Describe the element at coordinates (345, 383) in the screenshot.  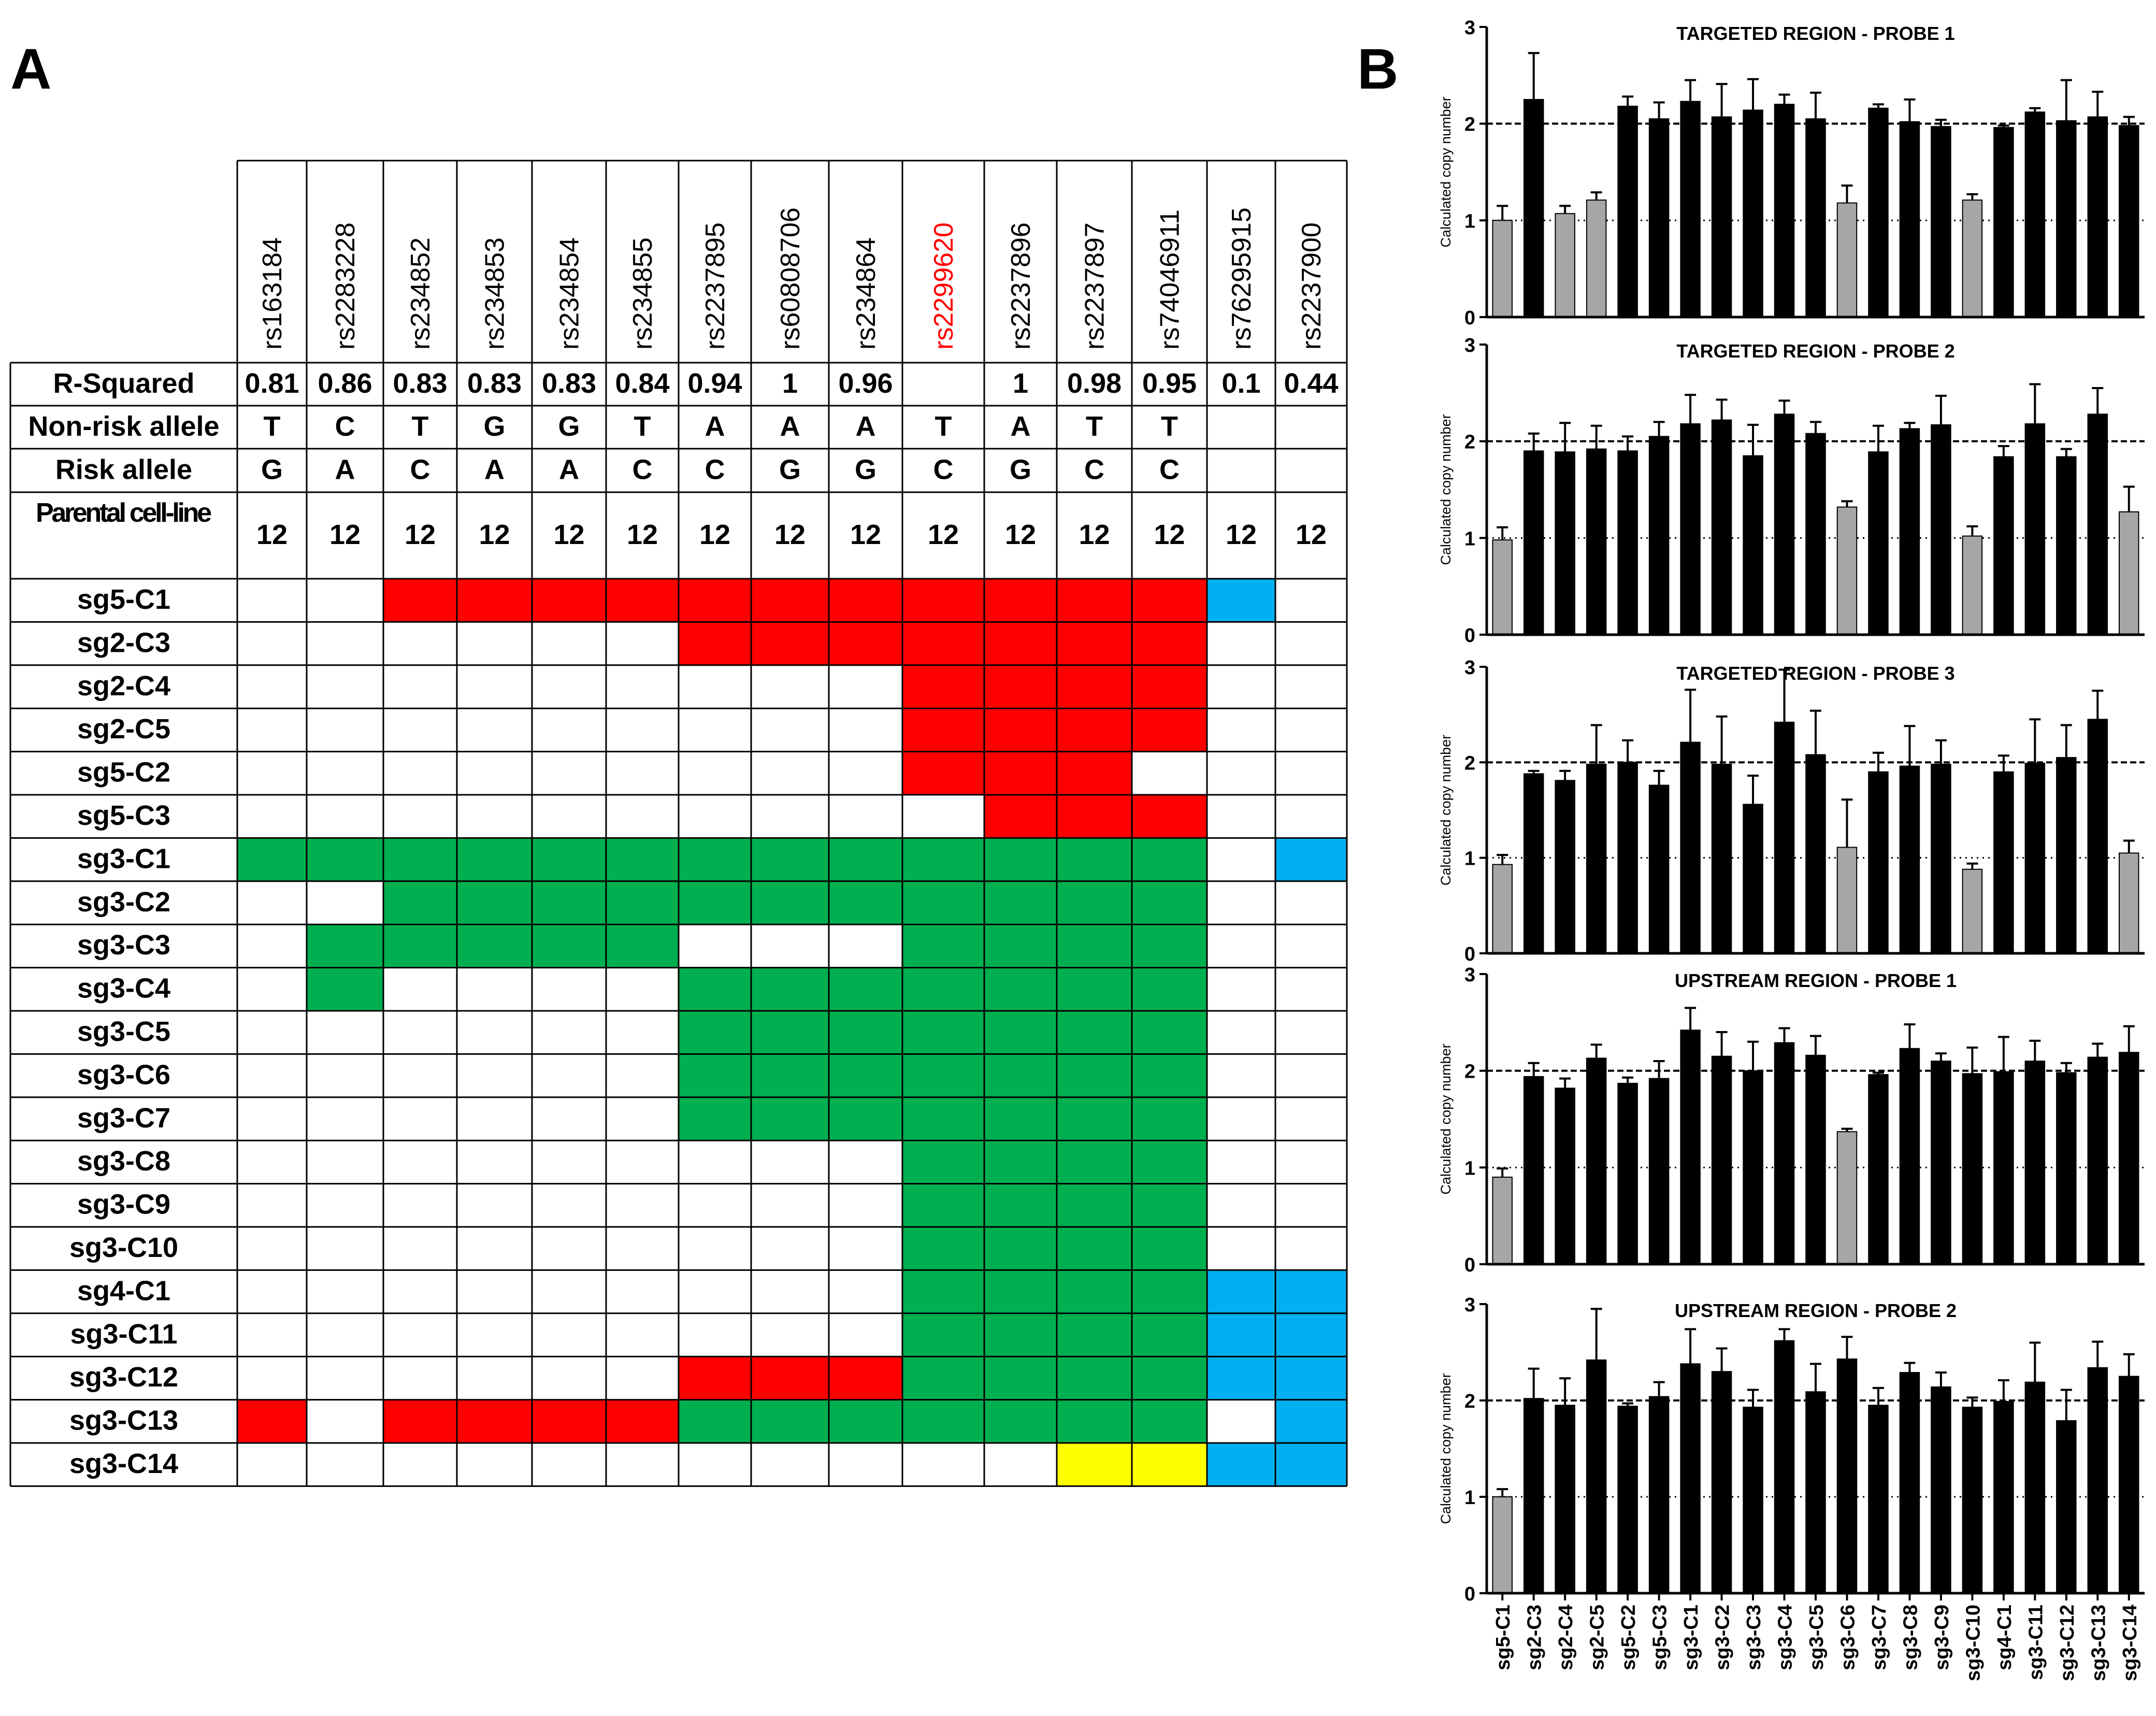
I see `cell-value: 0.86` at that location.